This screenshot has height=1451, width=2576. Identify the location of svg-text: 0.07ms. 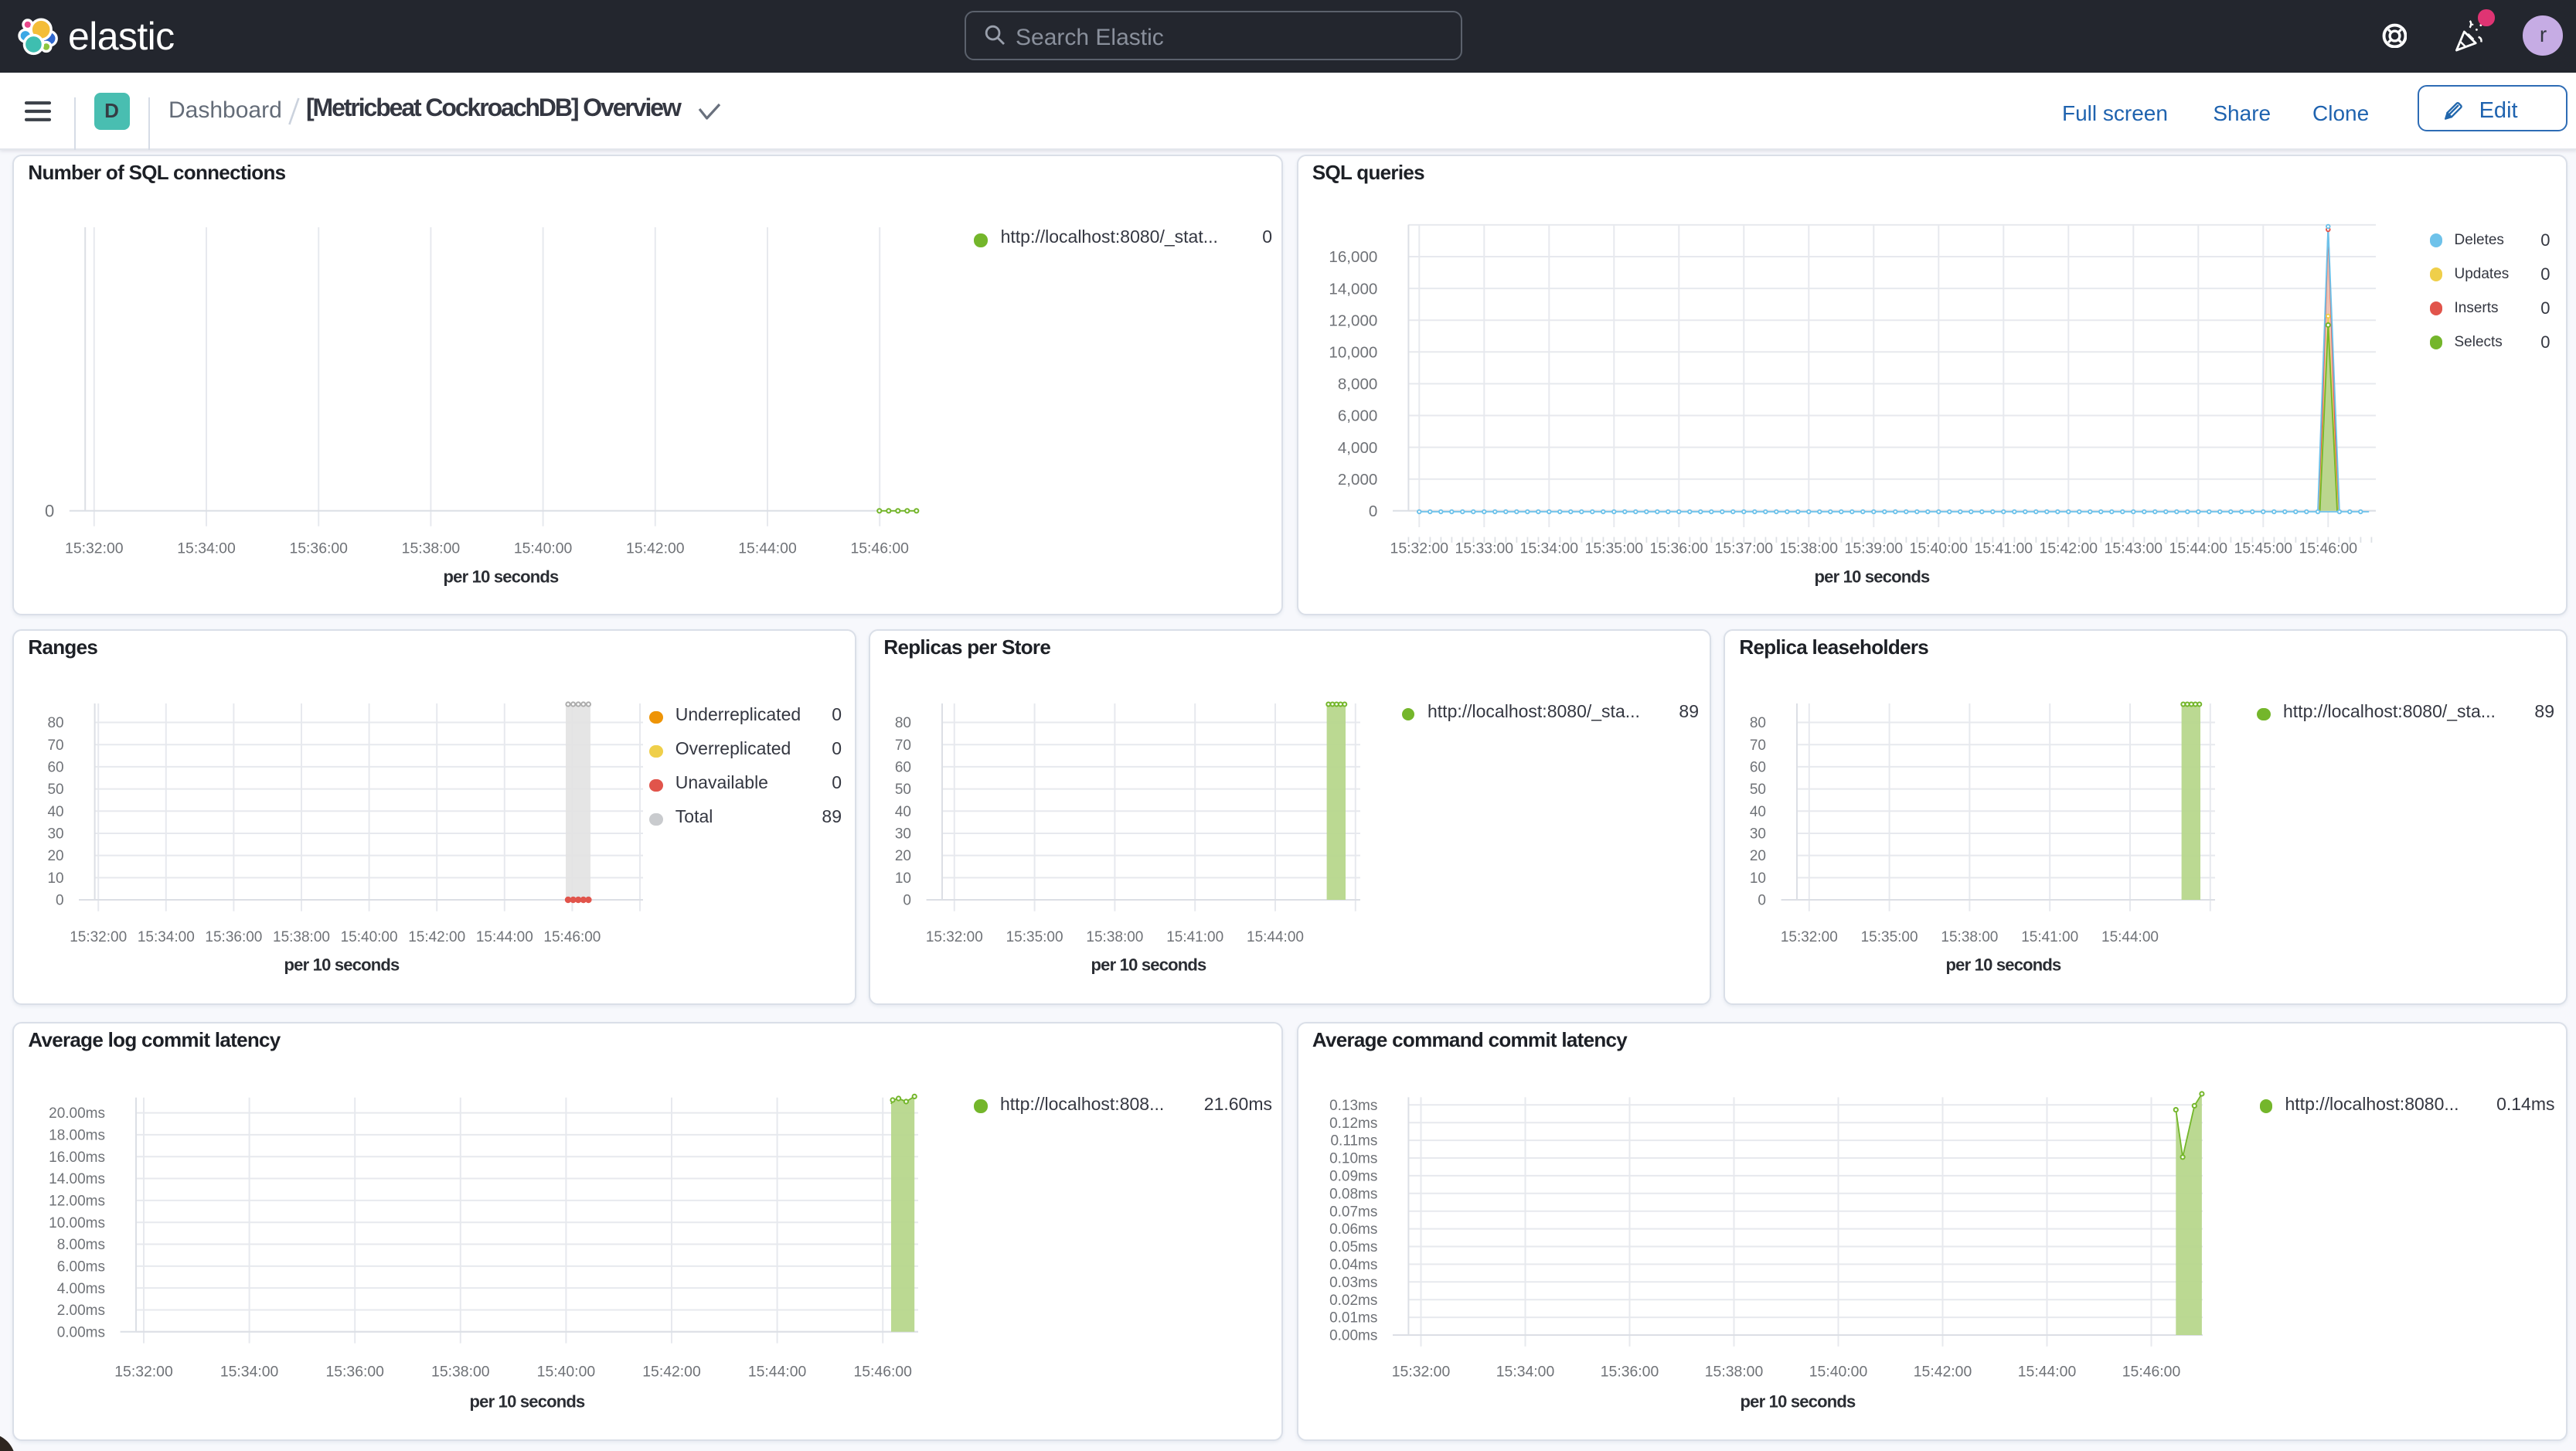
(1353, 1211).